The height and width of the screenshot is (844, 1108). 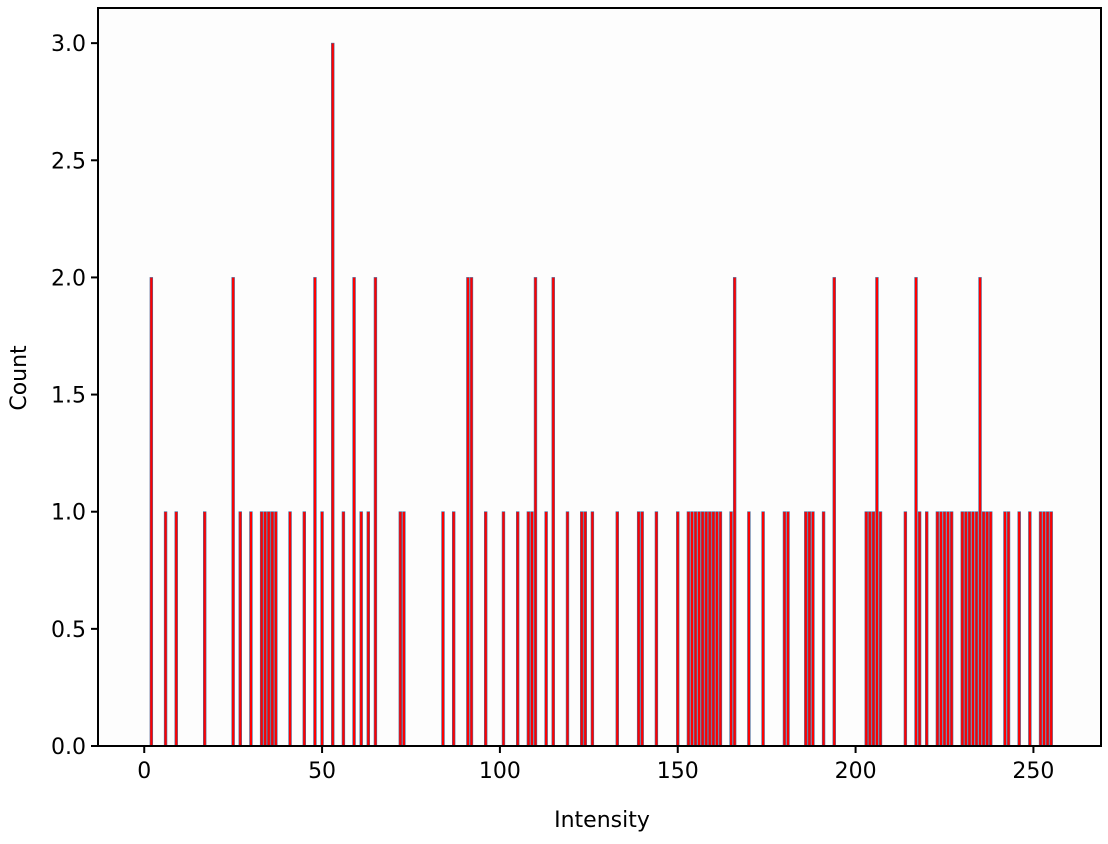 I want to click on y-tick-label: 1.5, so click(x=68, y=396).